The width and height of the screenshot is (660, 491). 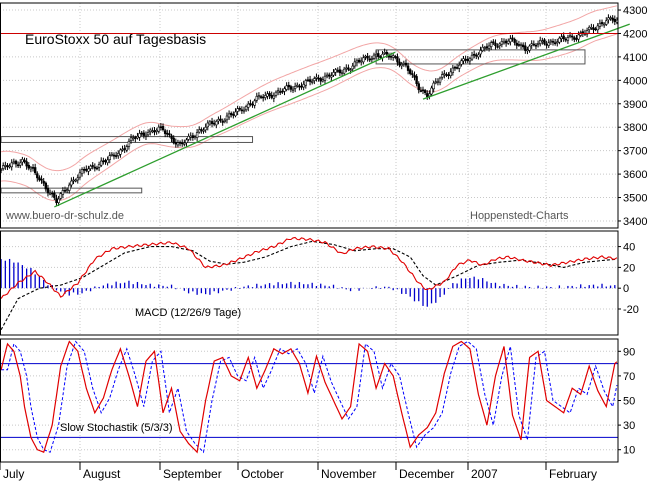 I want to click on y-tick-label: 10, so click(x=629, y=451).